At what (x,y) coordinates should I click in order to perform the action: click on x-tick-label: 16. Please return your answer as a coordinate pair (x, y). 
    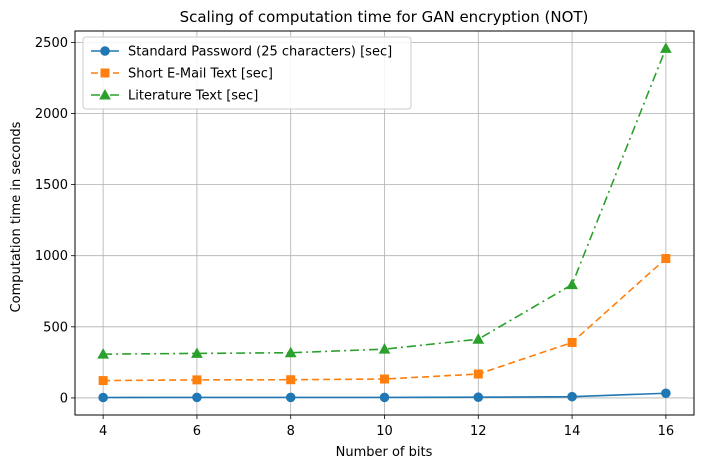
    Looking at the image, I should click on (666, 431).